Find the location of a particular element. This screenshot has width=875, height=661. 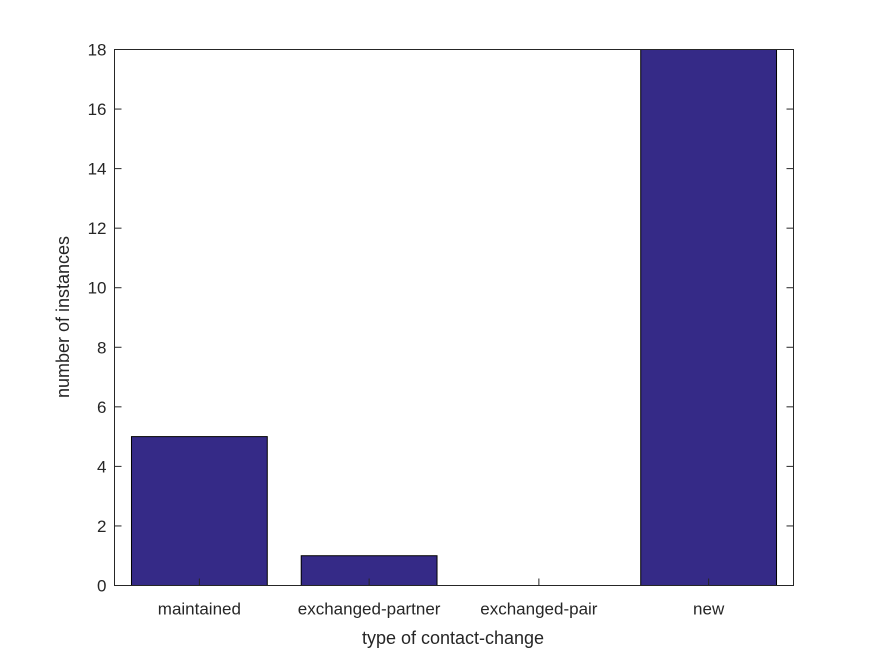

y-tick-label: 14 is located at coordinates (97, 169).